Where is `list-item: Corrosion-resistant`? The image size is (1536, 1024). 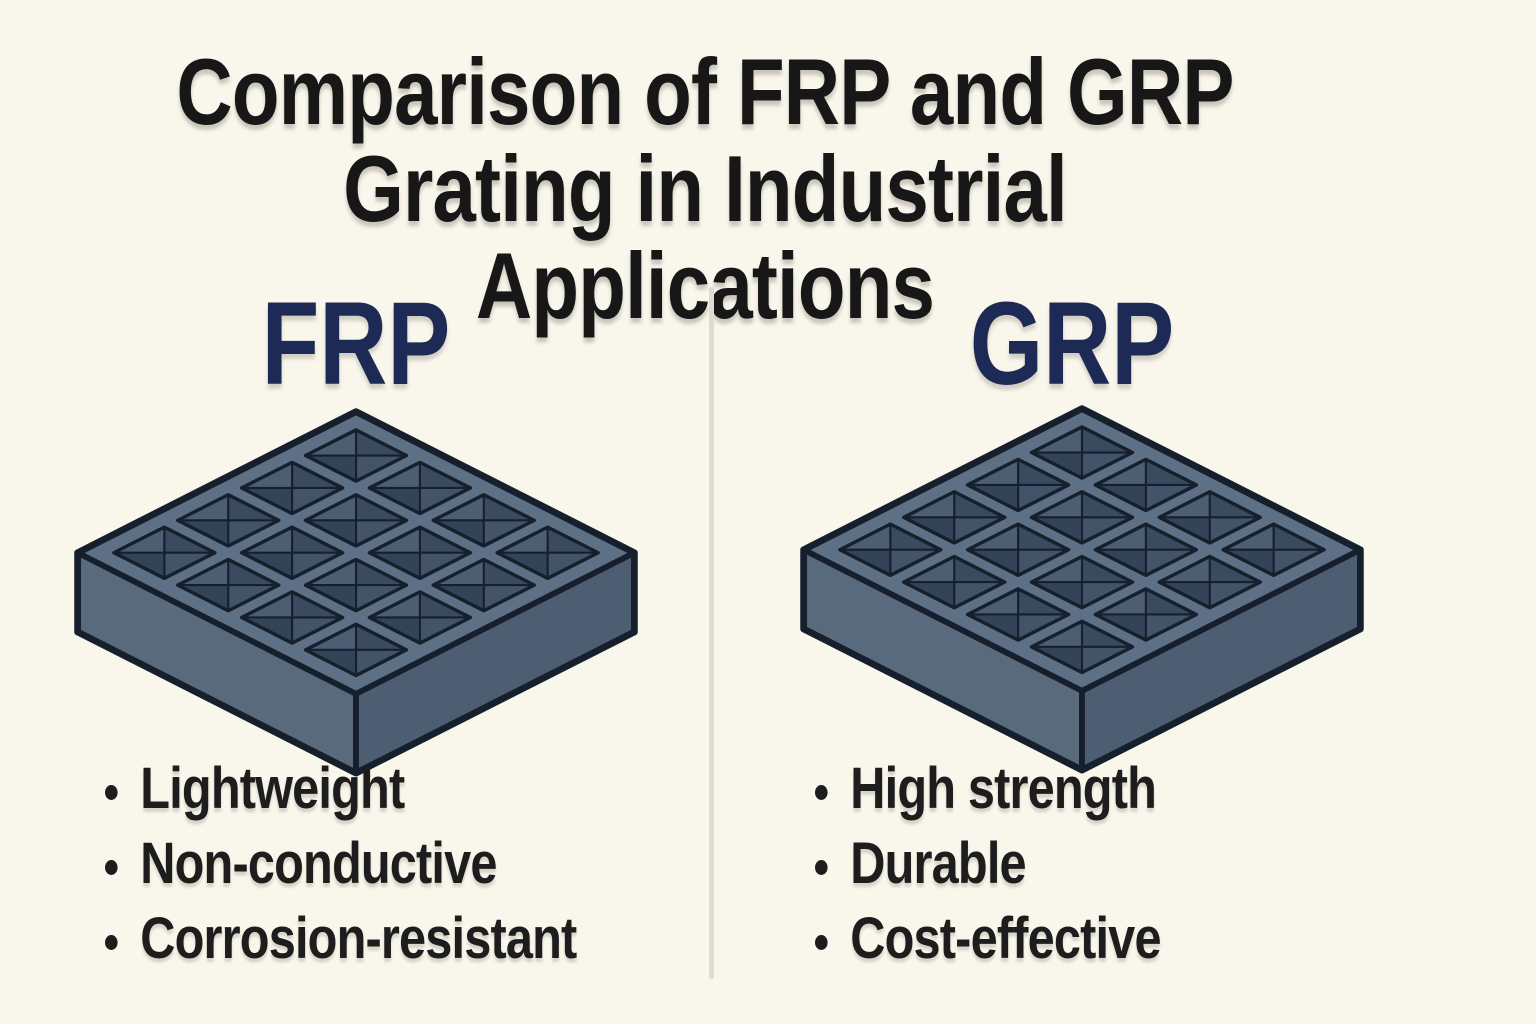 list-item: Corrosion-resistant is located at coordinates (341, 938).